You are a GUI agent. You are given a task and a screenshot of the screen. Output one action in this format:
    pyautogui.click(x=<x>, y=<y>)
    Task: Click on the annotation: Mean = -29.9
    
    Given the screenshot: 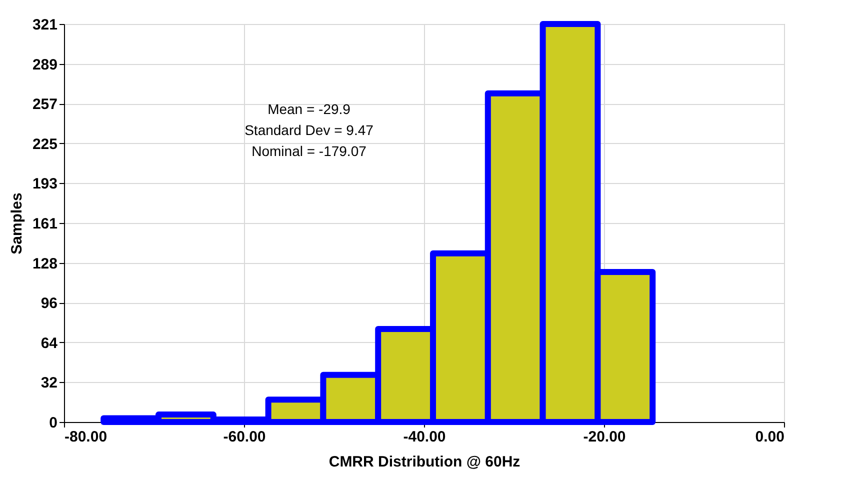 What is the action you would take?
    pyautogui.click(x=309, y=109)
    